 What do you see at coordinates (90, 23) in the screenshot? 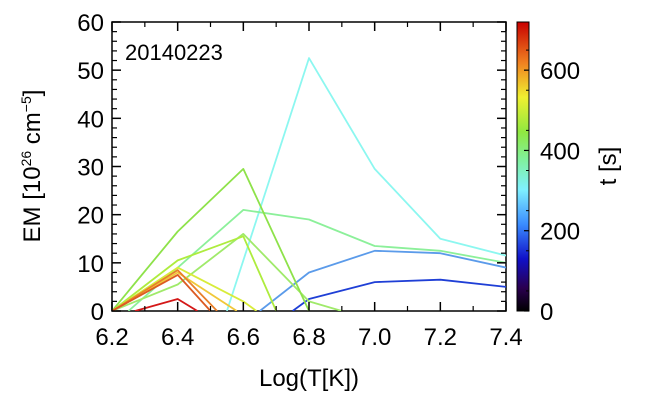
I see `y-tick-label: 60` at bounding box center [90, 23].